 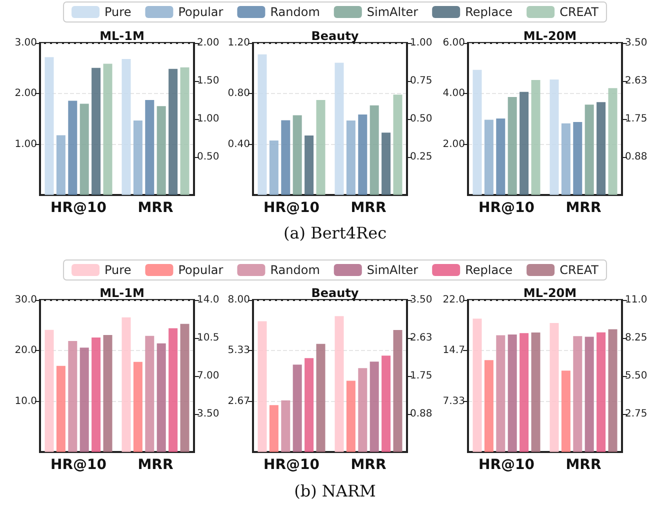 What do you see at coordinates (335, 491) in the screenshot?
I see `text: (b) NARM` at bounding box center [335, 491].